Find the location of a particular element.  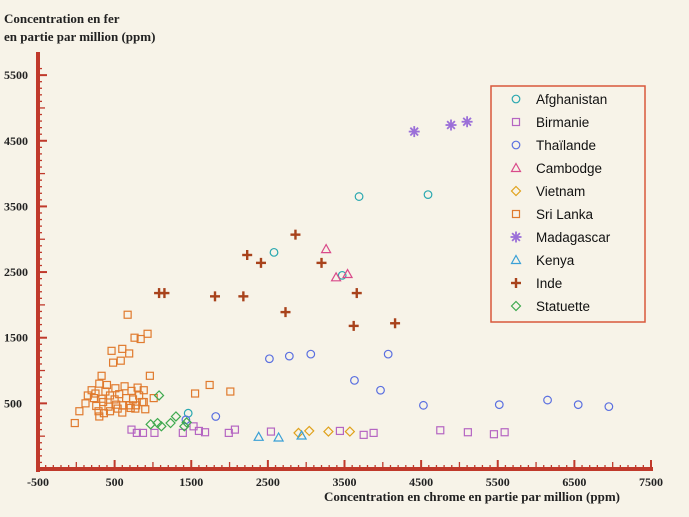

series-birmanie is located at coordinates (318, 430).